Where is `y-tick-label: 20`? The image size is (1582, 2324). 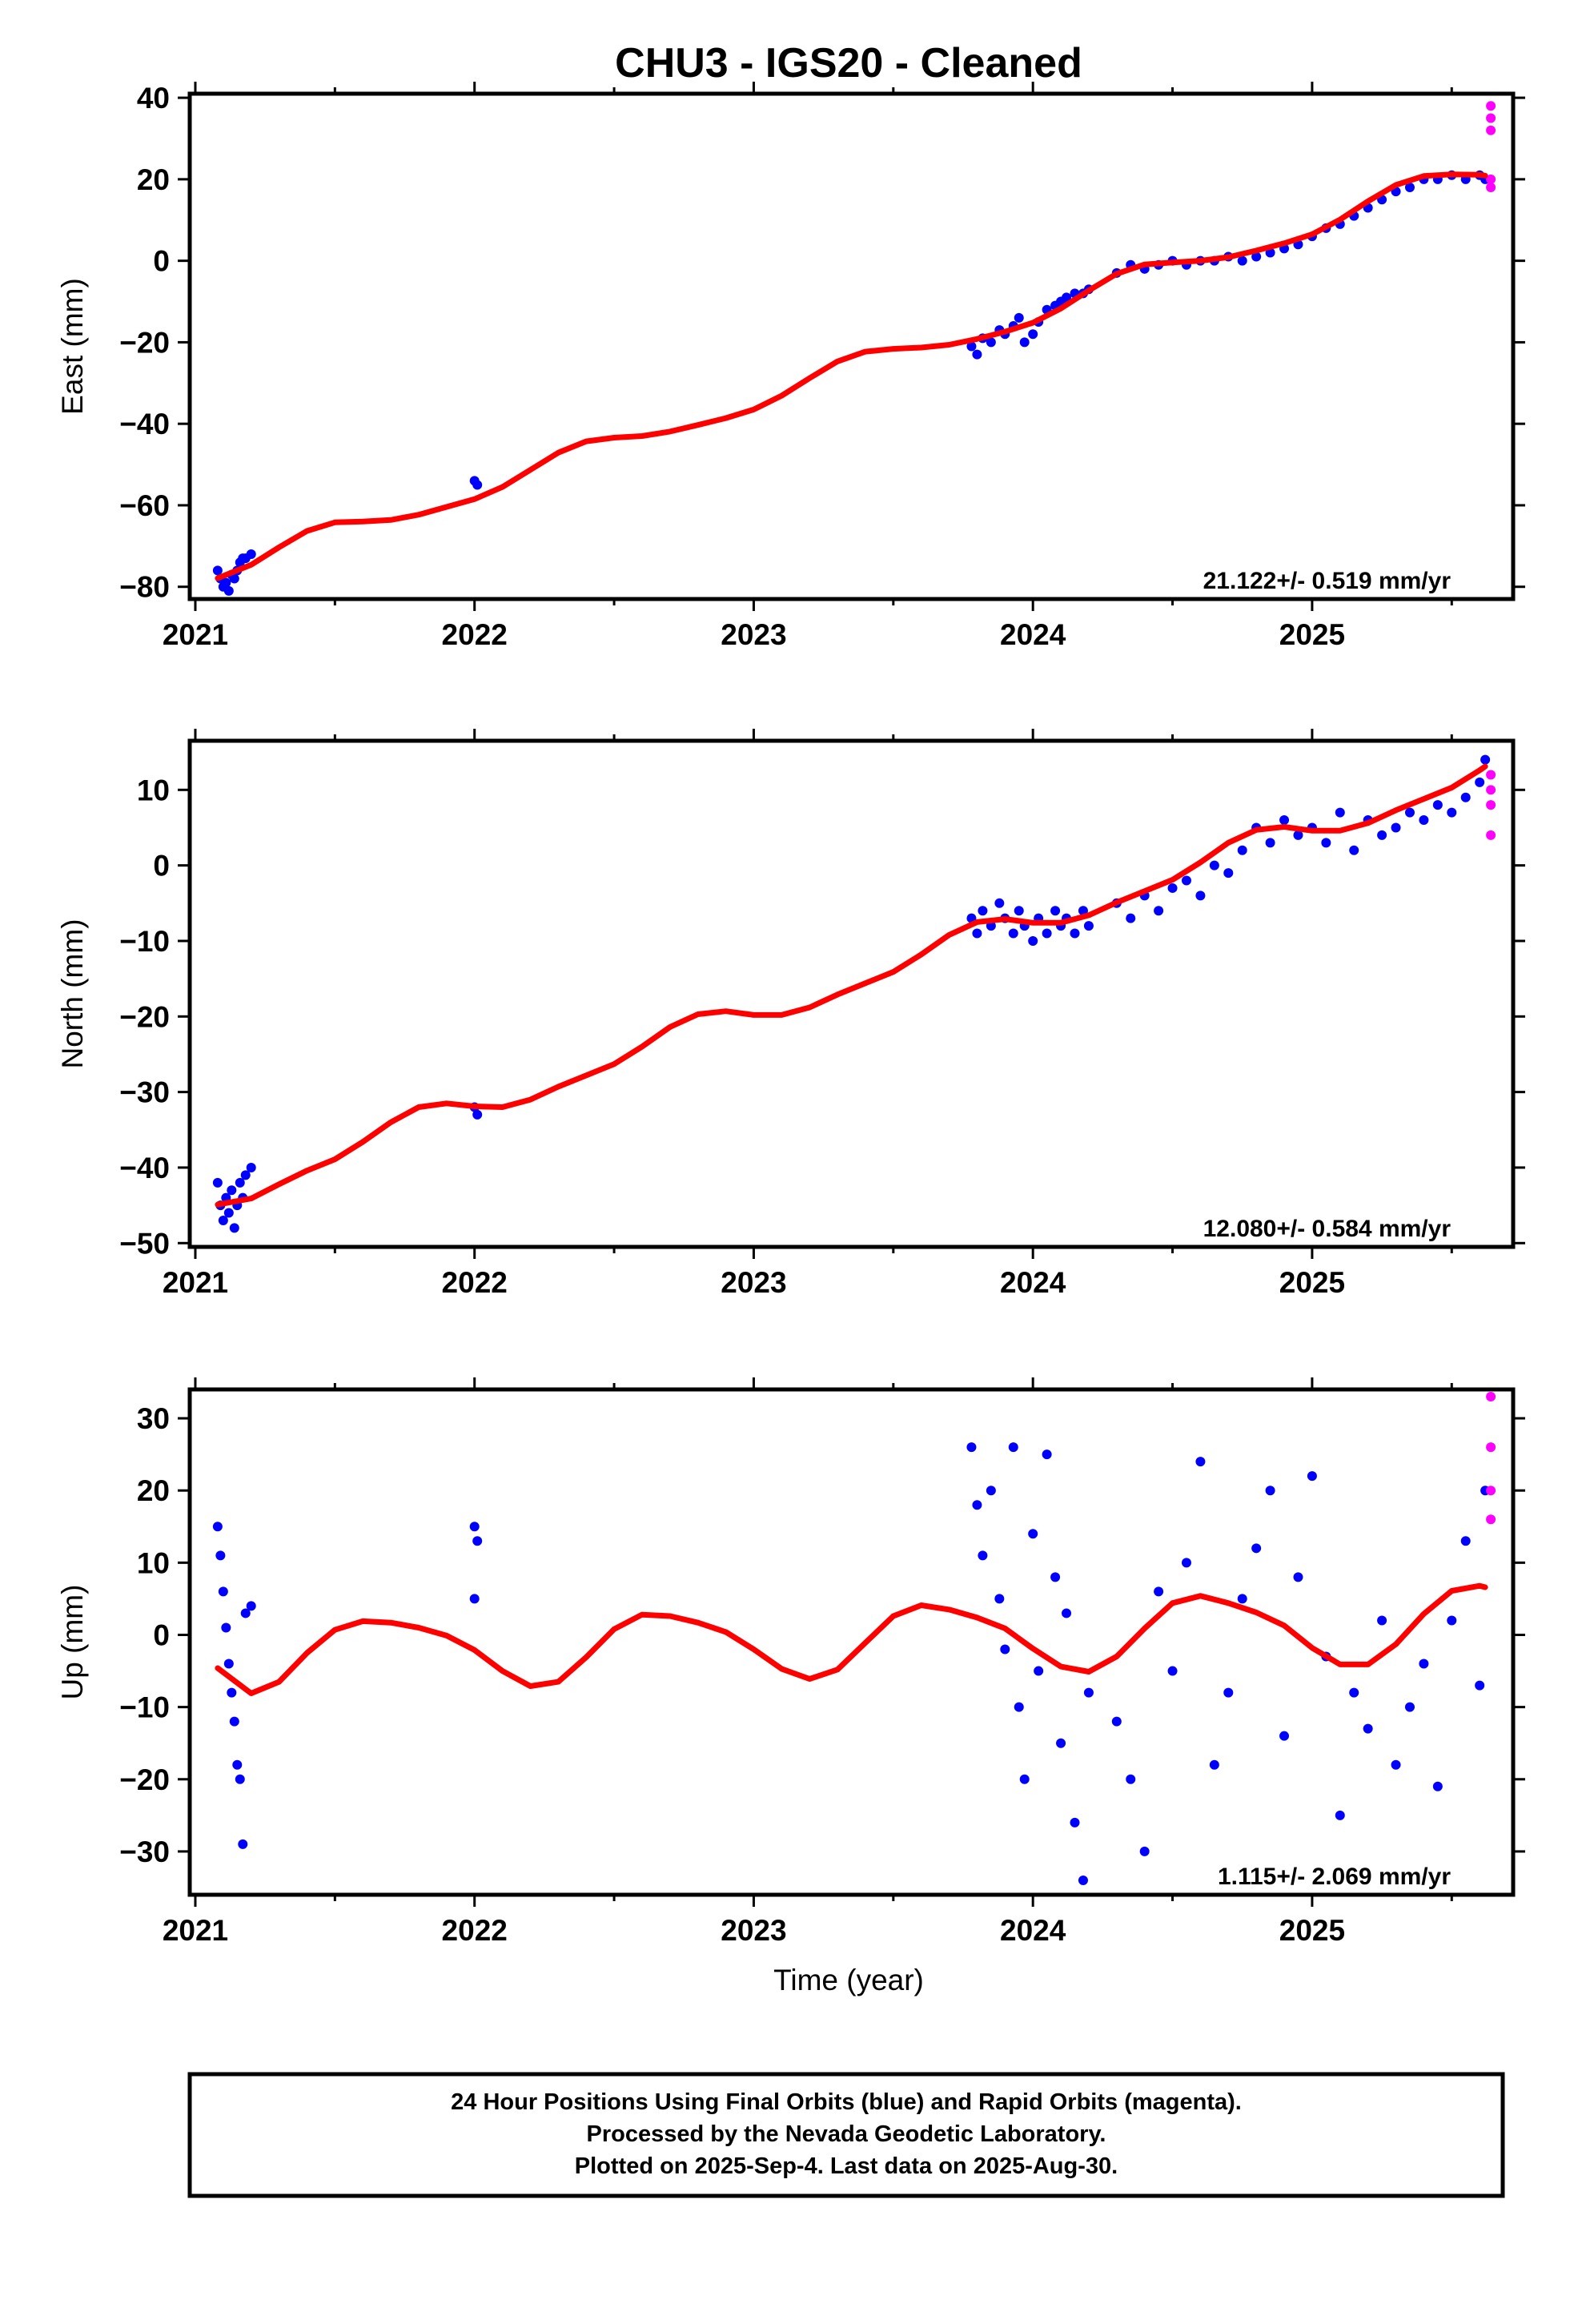
y-tick-label: 20 is located at coordinates (154, 179).